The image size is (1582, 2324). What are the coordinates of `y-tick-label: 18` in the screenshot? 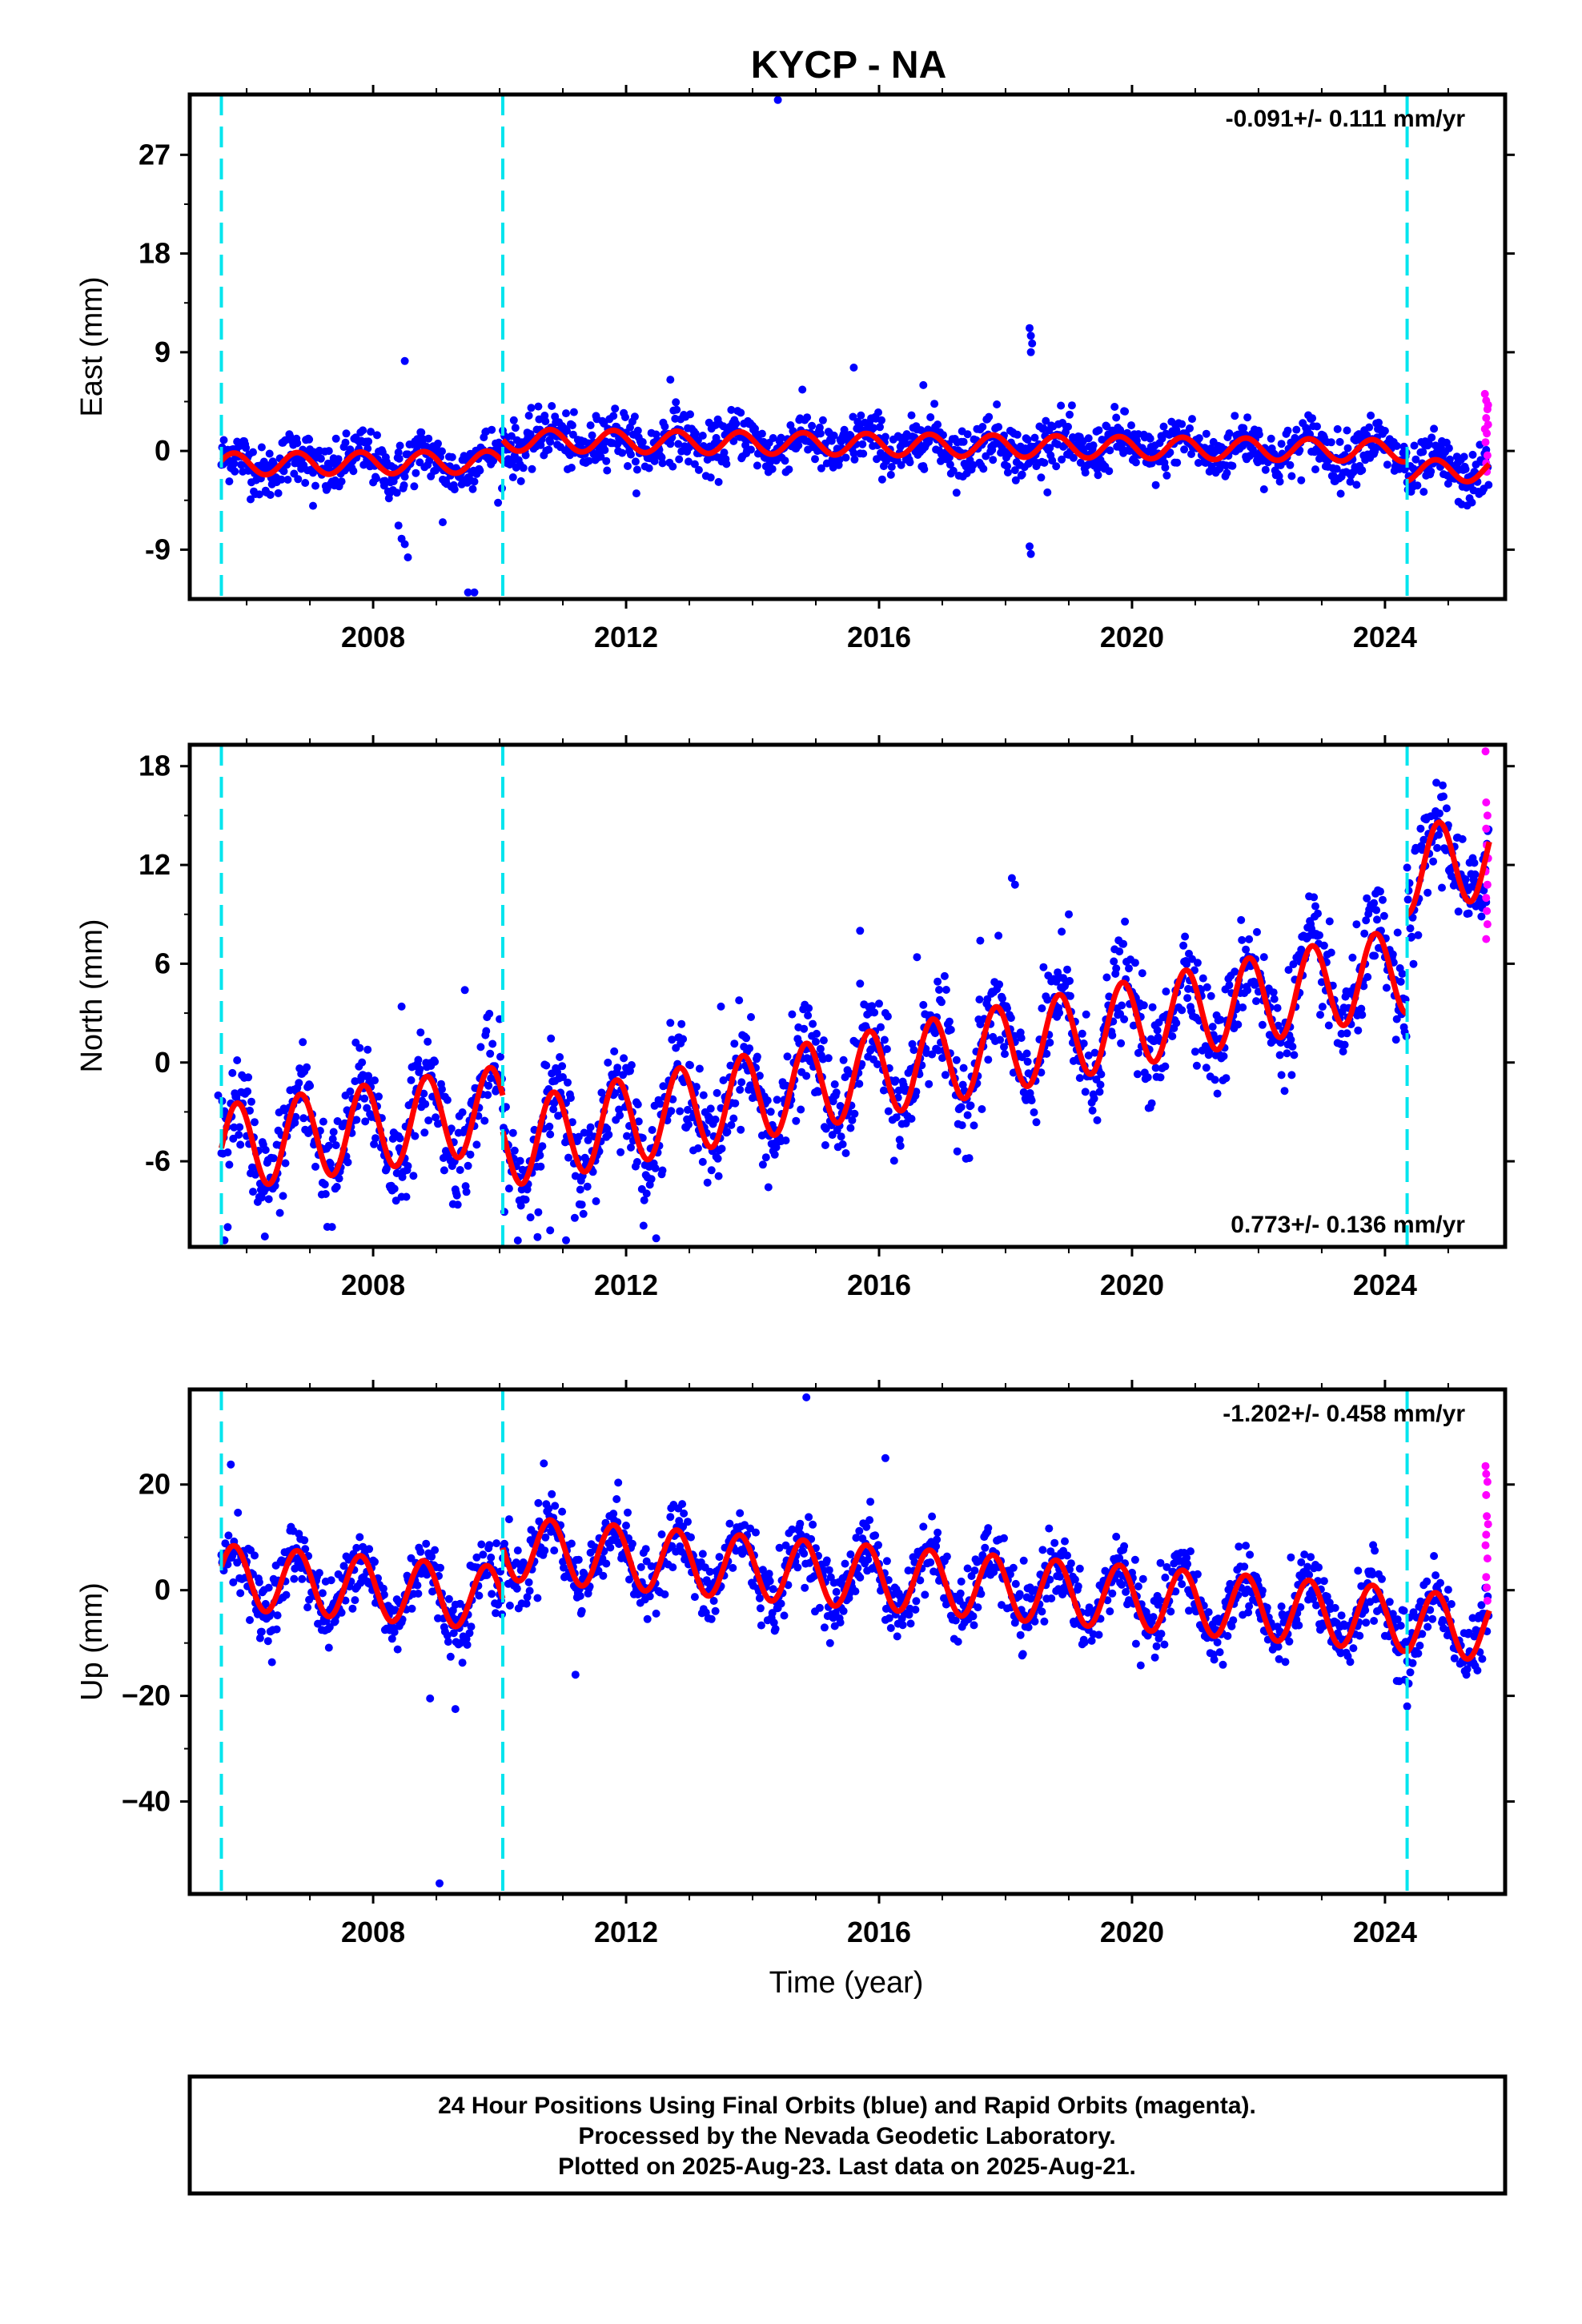 It's located at (155, 253).